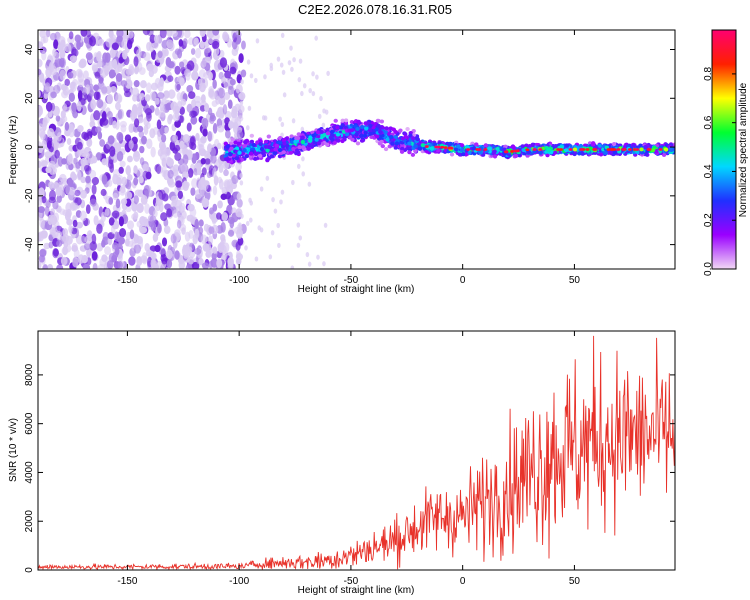 This screenshot has height=600, width=750. Describe the element at coordinates (29, 521) in the screenshot. I see `y-tick-label: 2000` at that location.